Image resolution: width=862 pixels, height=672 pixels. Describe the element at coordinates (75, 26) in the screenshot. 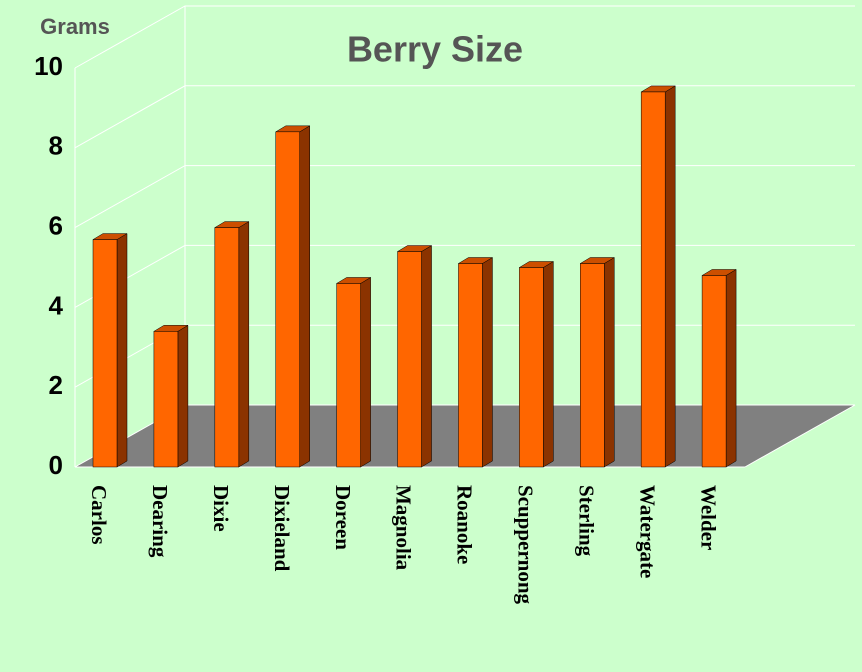

I see `y-axis-label: Grams` at that location.